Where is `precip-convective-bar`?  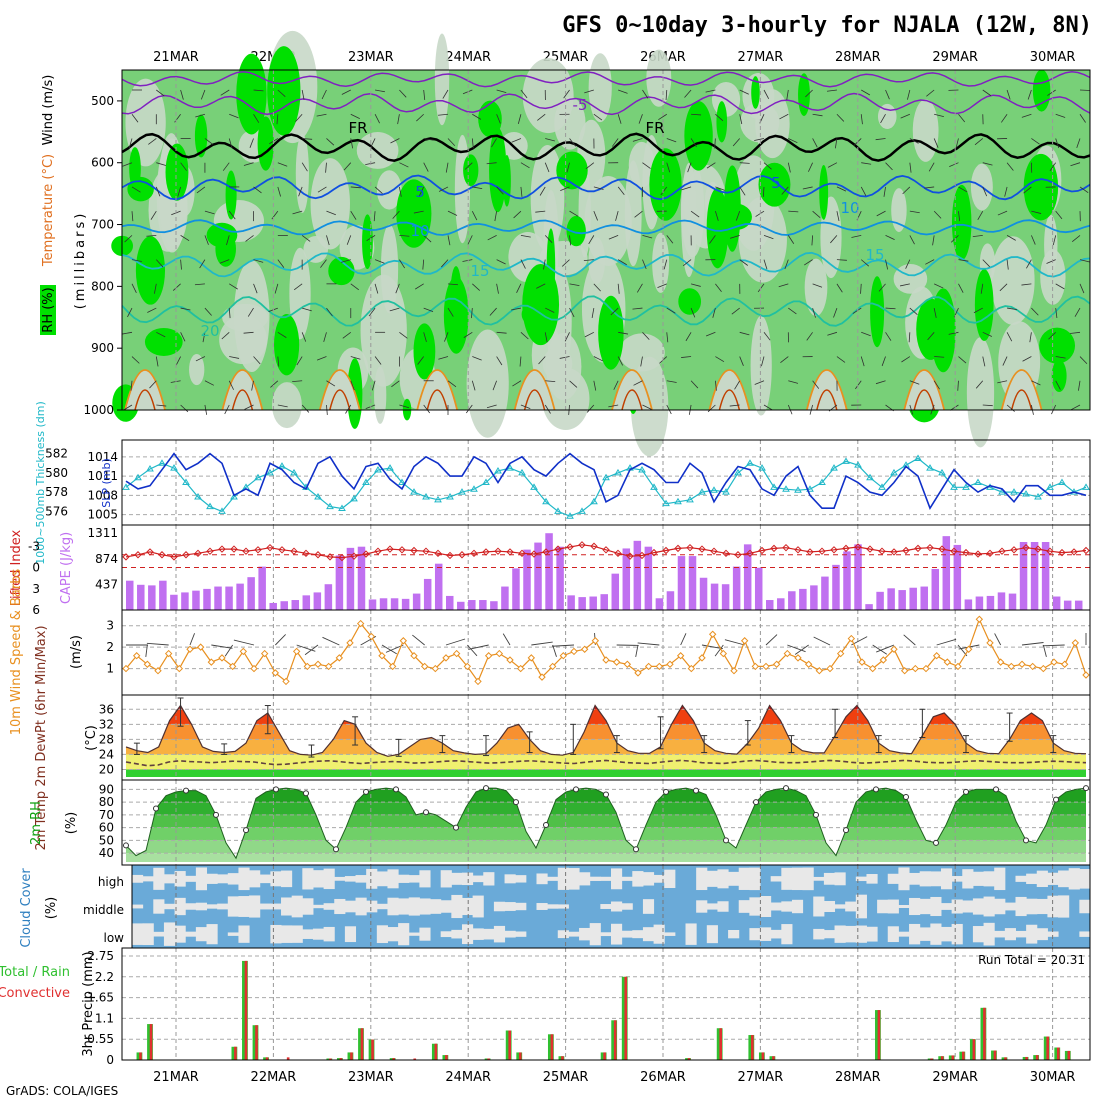 precip-convective-bar is located at coordinates (415, 1059).